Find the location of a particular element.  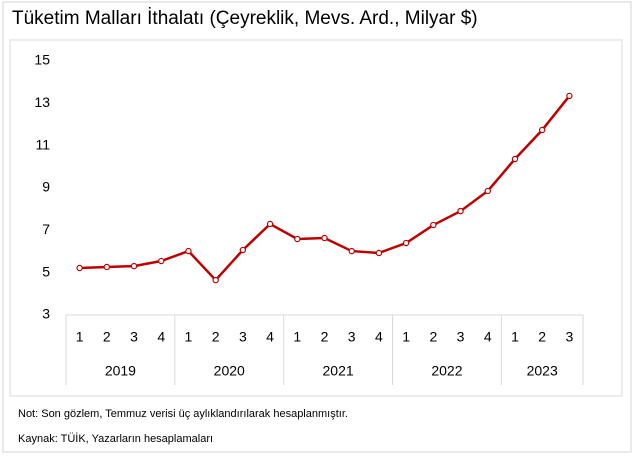

year-label: 2022 is located at coordinates (446, 371).